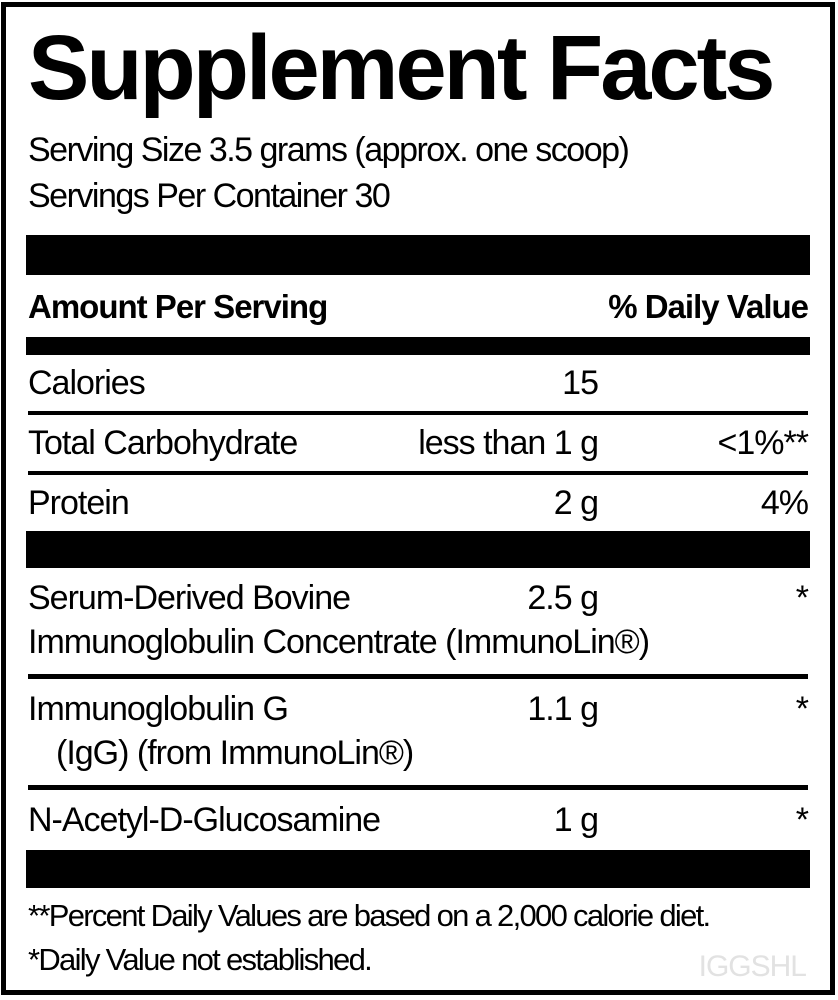 The image size is (838, 1000). I want to click on ingredient-name: Serum-Derived Bovine, so click(189, 598).